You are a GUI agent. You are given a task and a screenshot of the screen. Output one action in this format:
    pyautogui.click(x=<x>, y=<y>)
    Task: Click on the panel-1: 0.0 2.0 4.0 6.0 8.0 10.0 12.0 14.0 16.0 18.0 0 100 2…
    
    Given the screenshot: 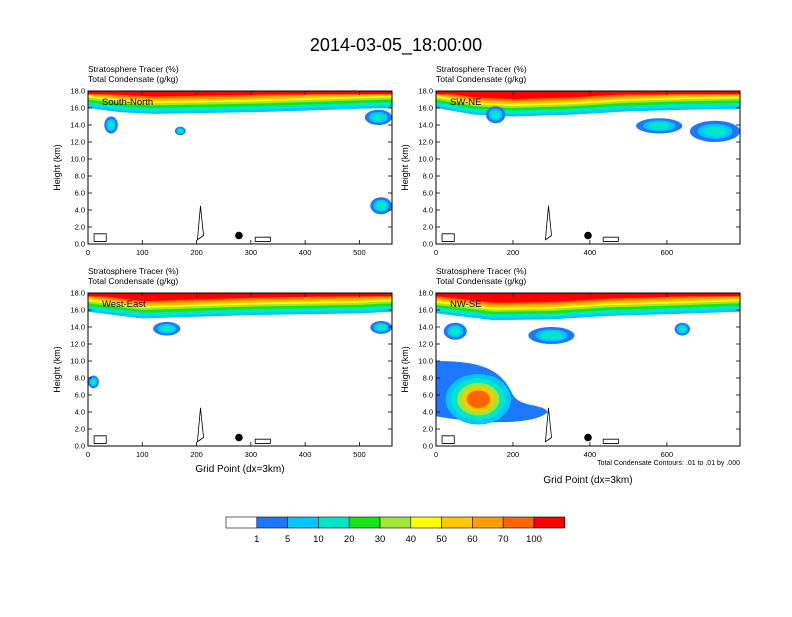 What is the action you would take?
    pyautogui.click(x=222, y=160)
    